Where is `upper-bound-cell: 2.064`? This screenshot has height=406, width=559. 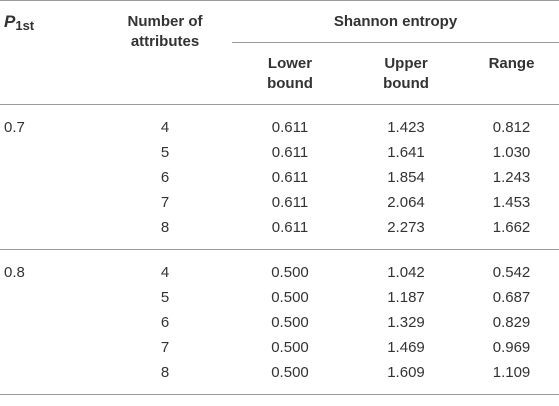
upper-bound-cell: 2.064 is located at coordinates (406, 202).